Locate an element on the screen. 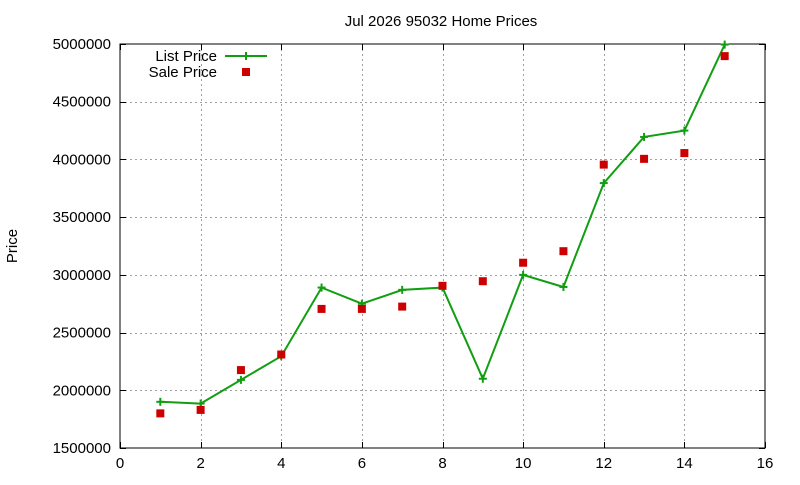 The image size is (800, 485). x-tick-label: 8 is located at coordinates (442, 463).